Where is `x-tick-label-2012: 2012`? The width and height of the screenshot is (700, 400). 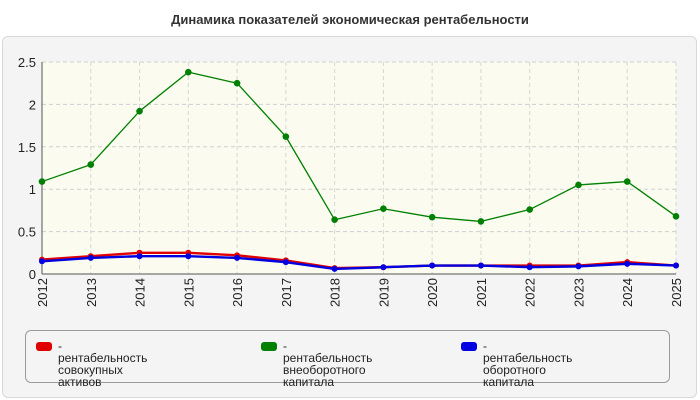 x-tick-label-2012: 2012 is located at coordinates (42, 292).